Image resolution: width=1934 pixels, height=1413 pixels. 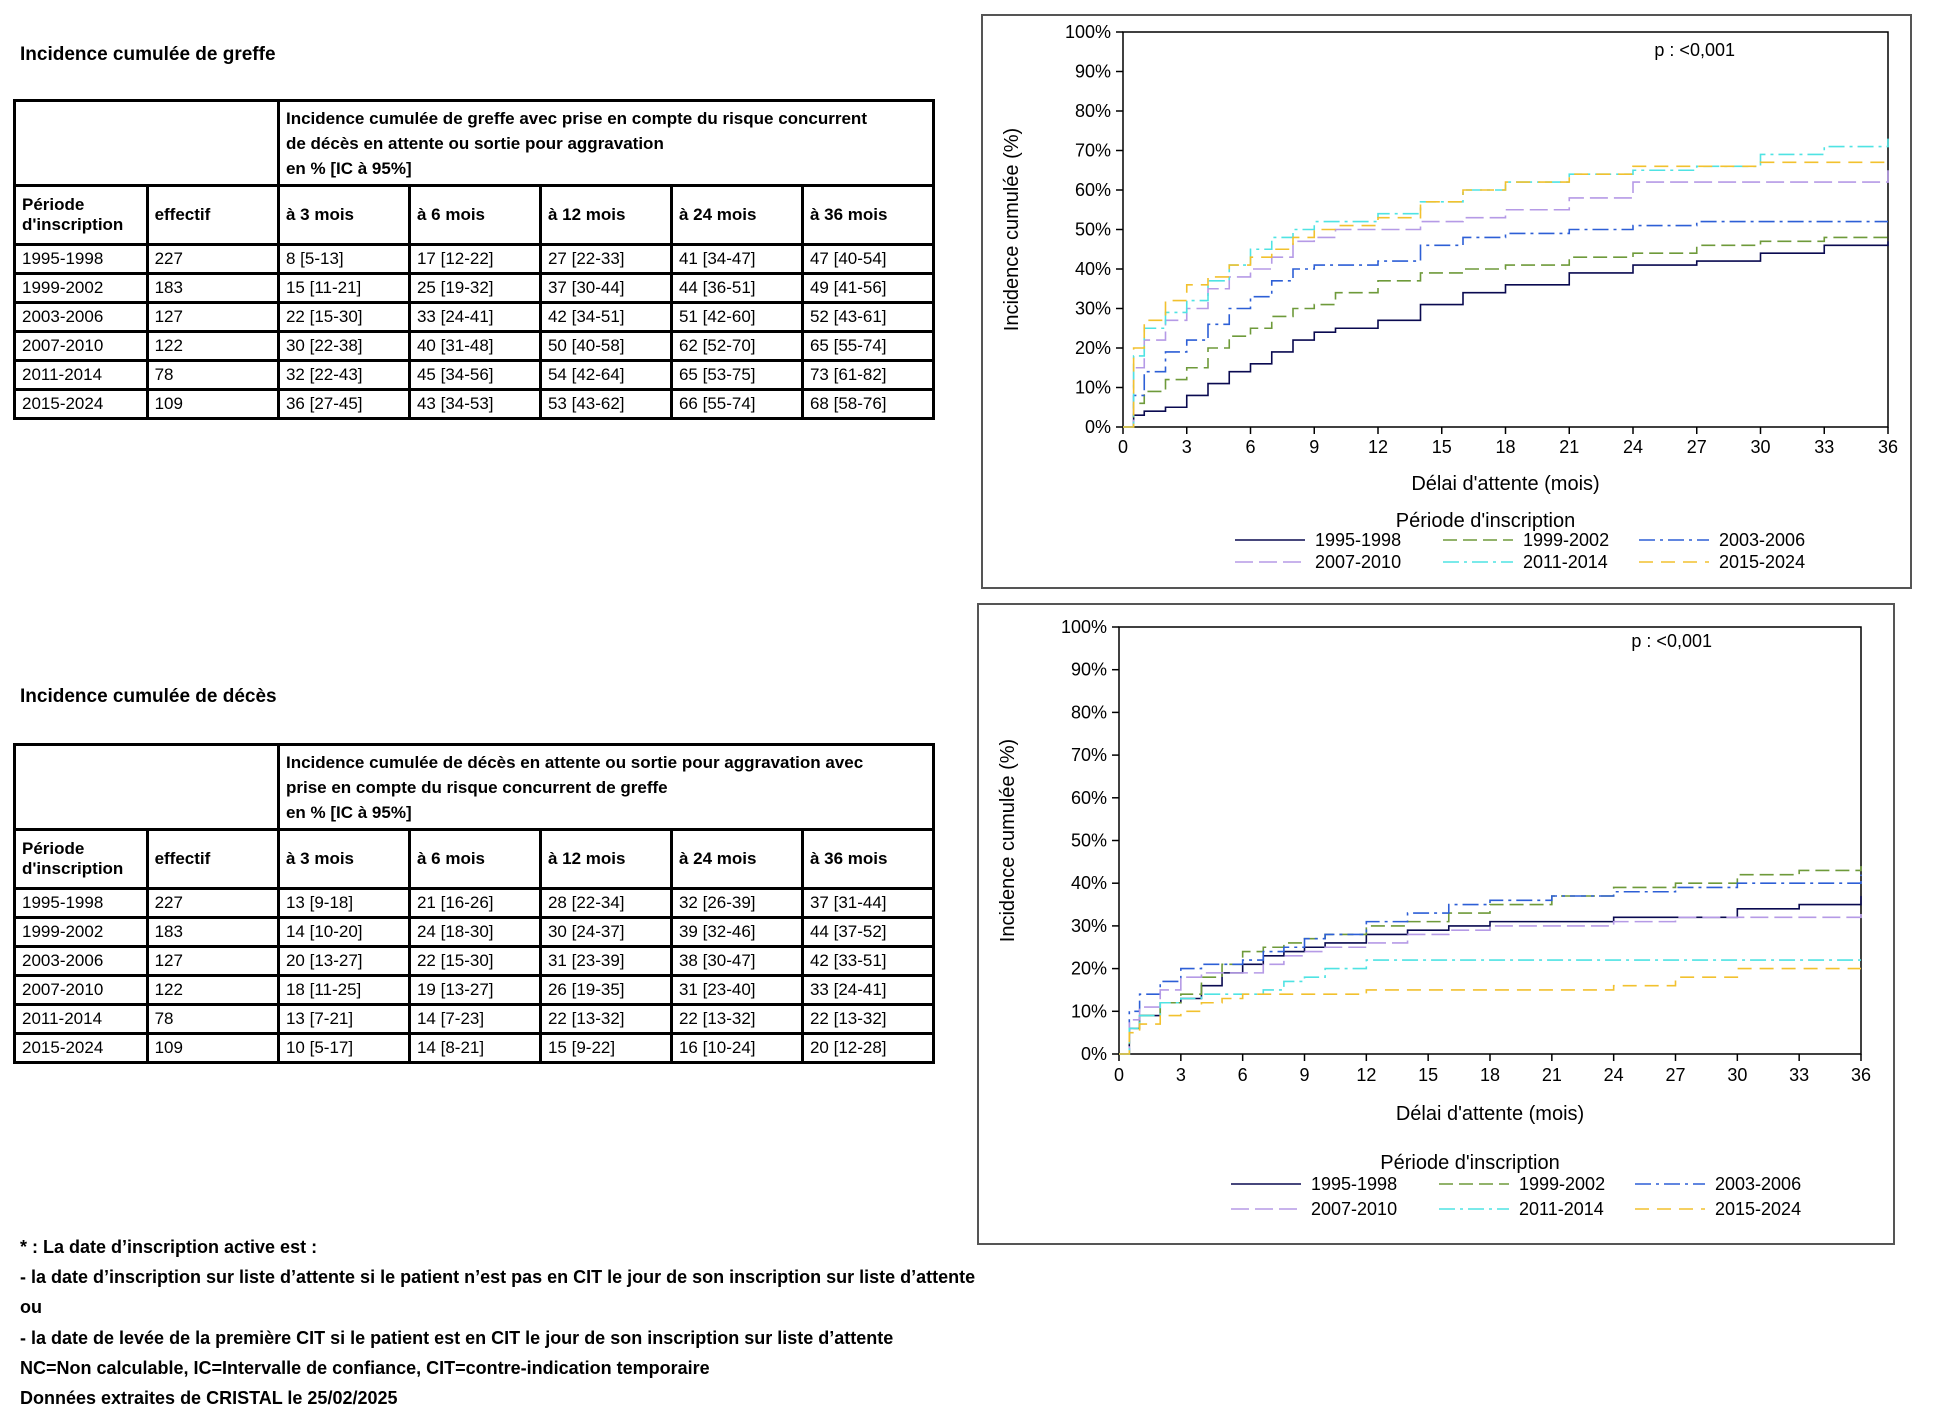 I want to click on y-tick-label: 60%, so click(x=1093, y=190).